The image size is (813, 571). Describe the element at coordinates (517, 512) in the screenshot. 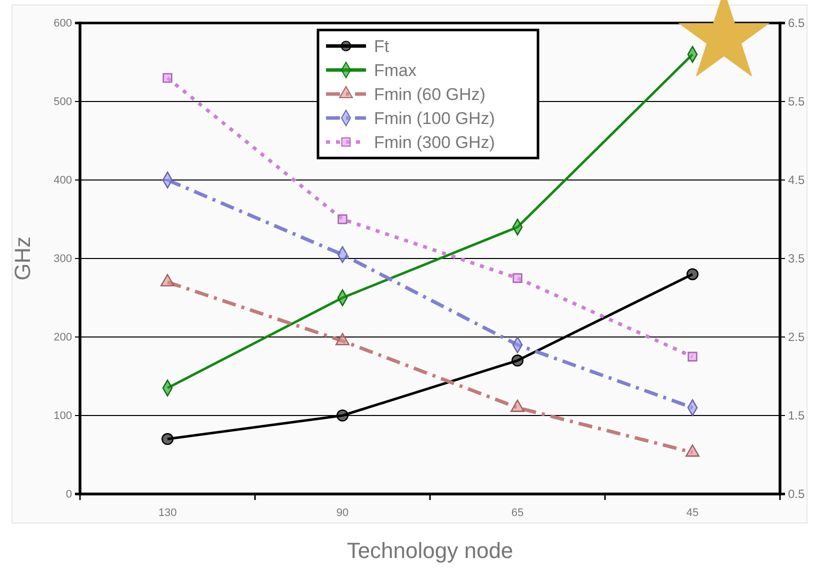

I see `x-tick-label: 65` at that location.